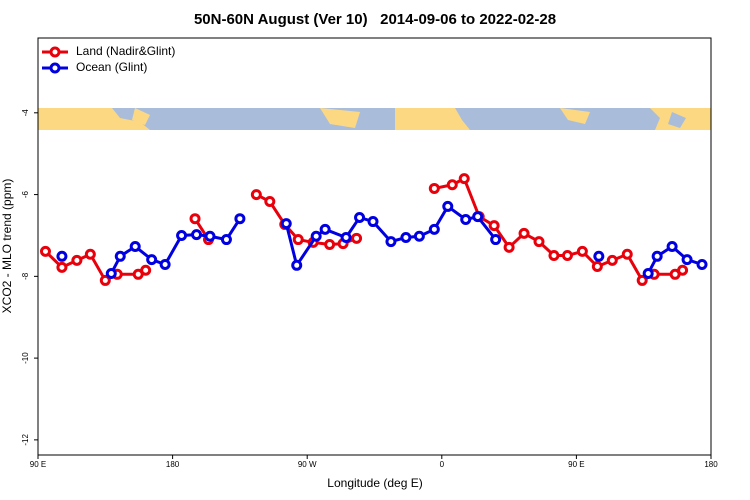 The image size is (750, 500). What do you see at coordinates (25, 440) in the screenshot?
I see `y-tick-label: -12` at bounding box center [25, 440].